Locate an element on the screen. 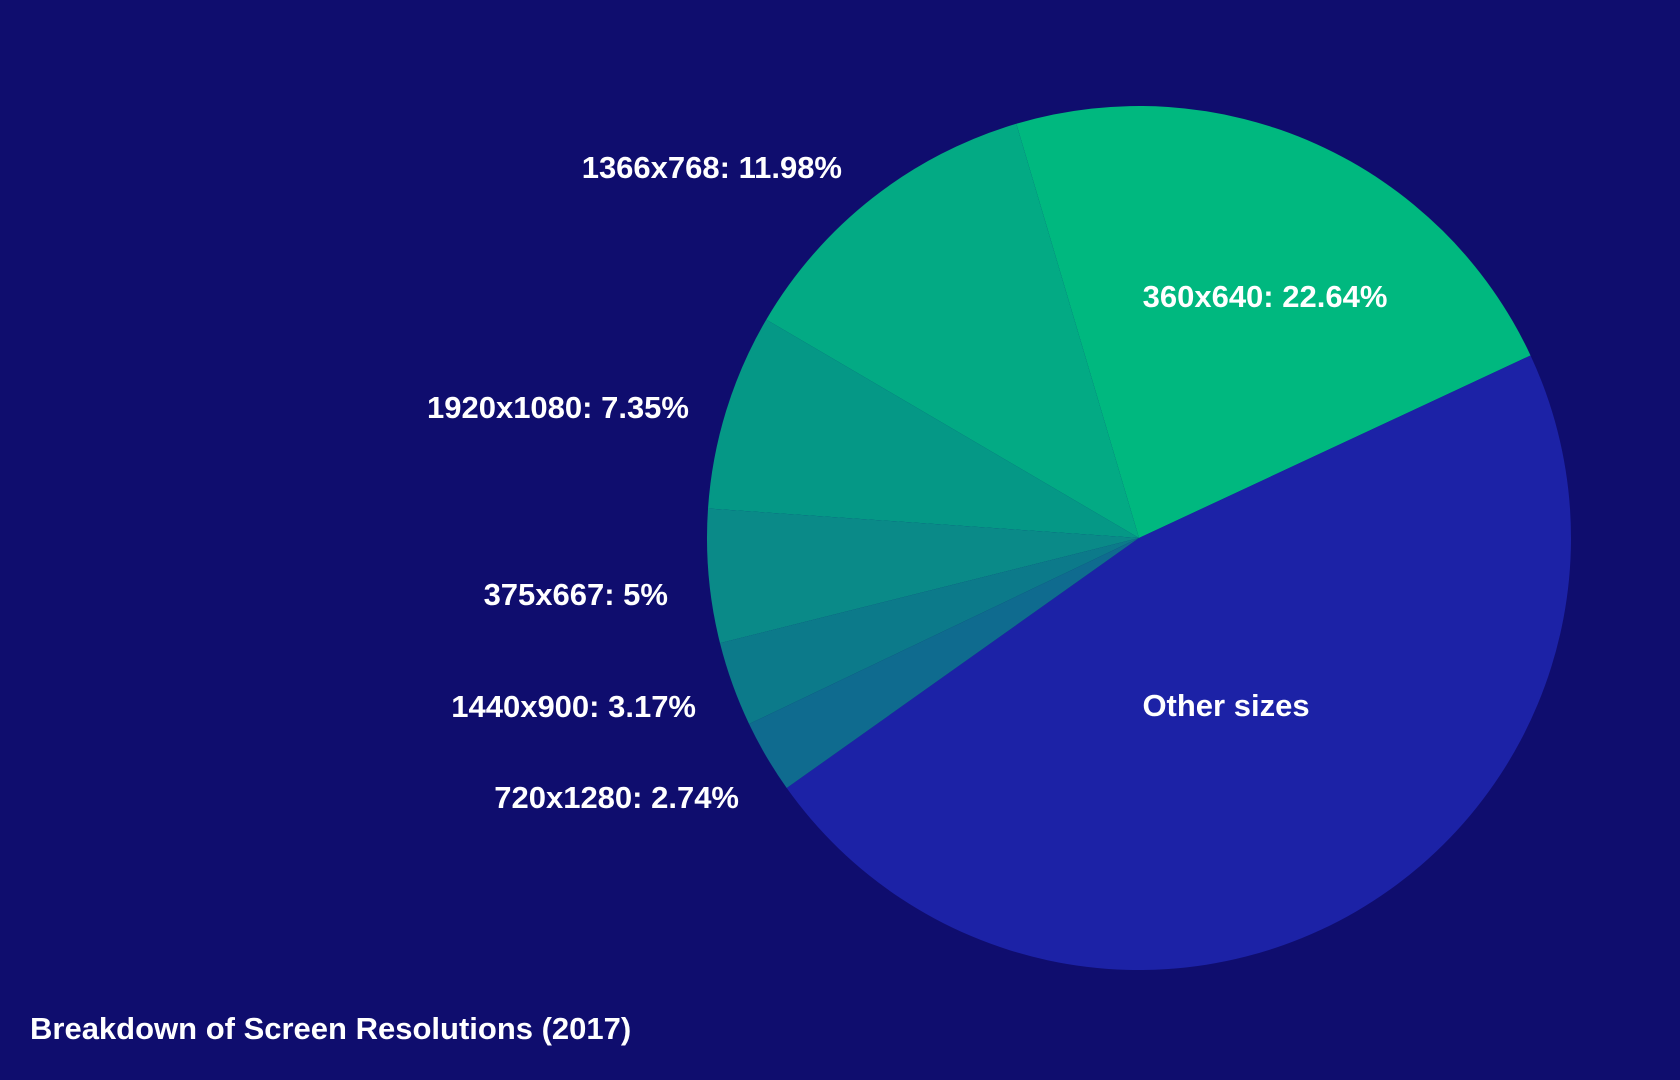 The width and height of the screenshot is (1680, 1080). pie-slice-1440x900 is located at coordinates (929, 631).